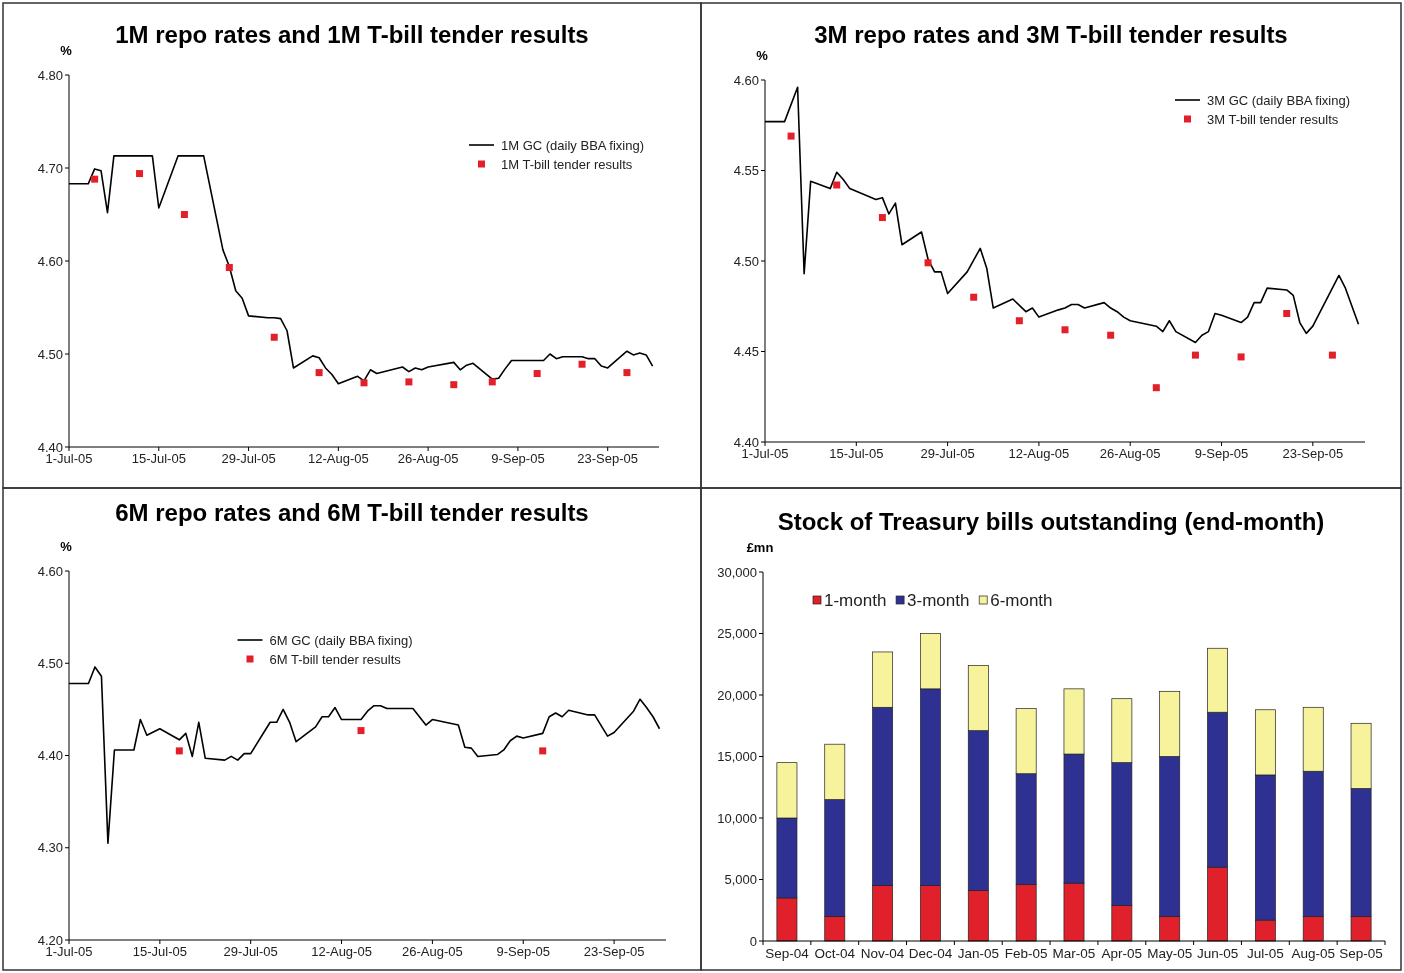  What do you see at coordinates (930, 953) in the screenshot?
I see `x-tick-label: Dec-04` at bounding box center [930, 953].